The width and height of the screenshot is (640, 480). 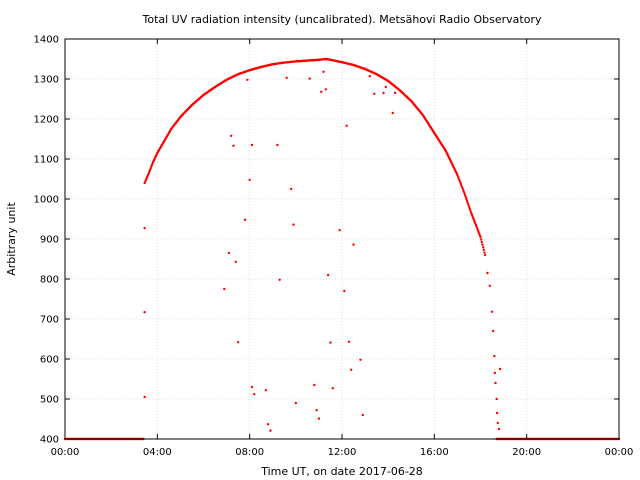 I want to click on x-tick-label: 16:00, so click(x=434, y=452).